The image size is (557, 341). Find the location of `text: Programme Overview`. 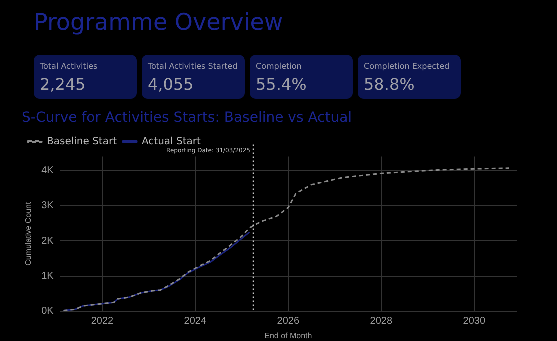

text: Programme Overview is located at coordinates (159, 23).